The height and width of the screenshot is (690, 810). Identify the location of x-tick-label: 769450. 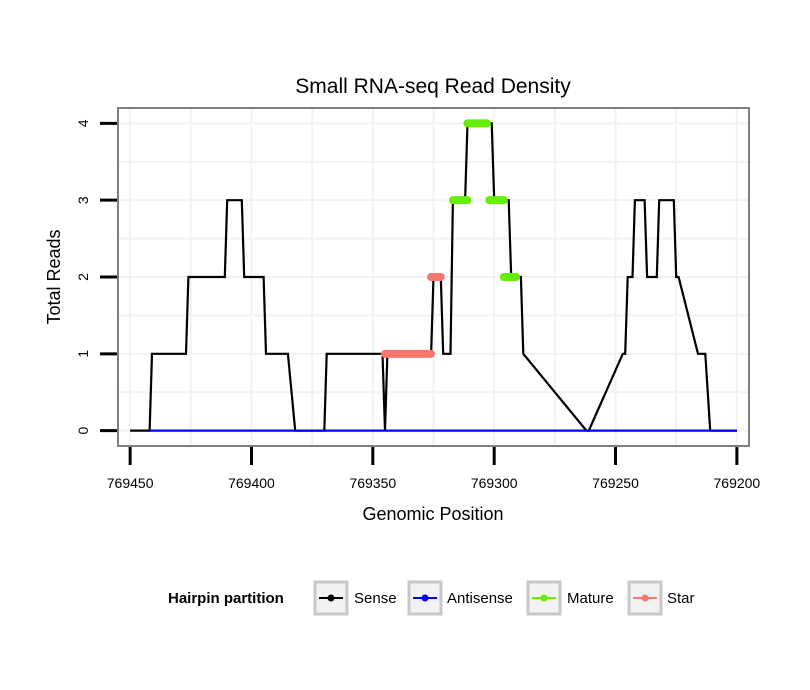
(130, 483).